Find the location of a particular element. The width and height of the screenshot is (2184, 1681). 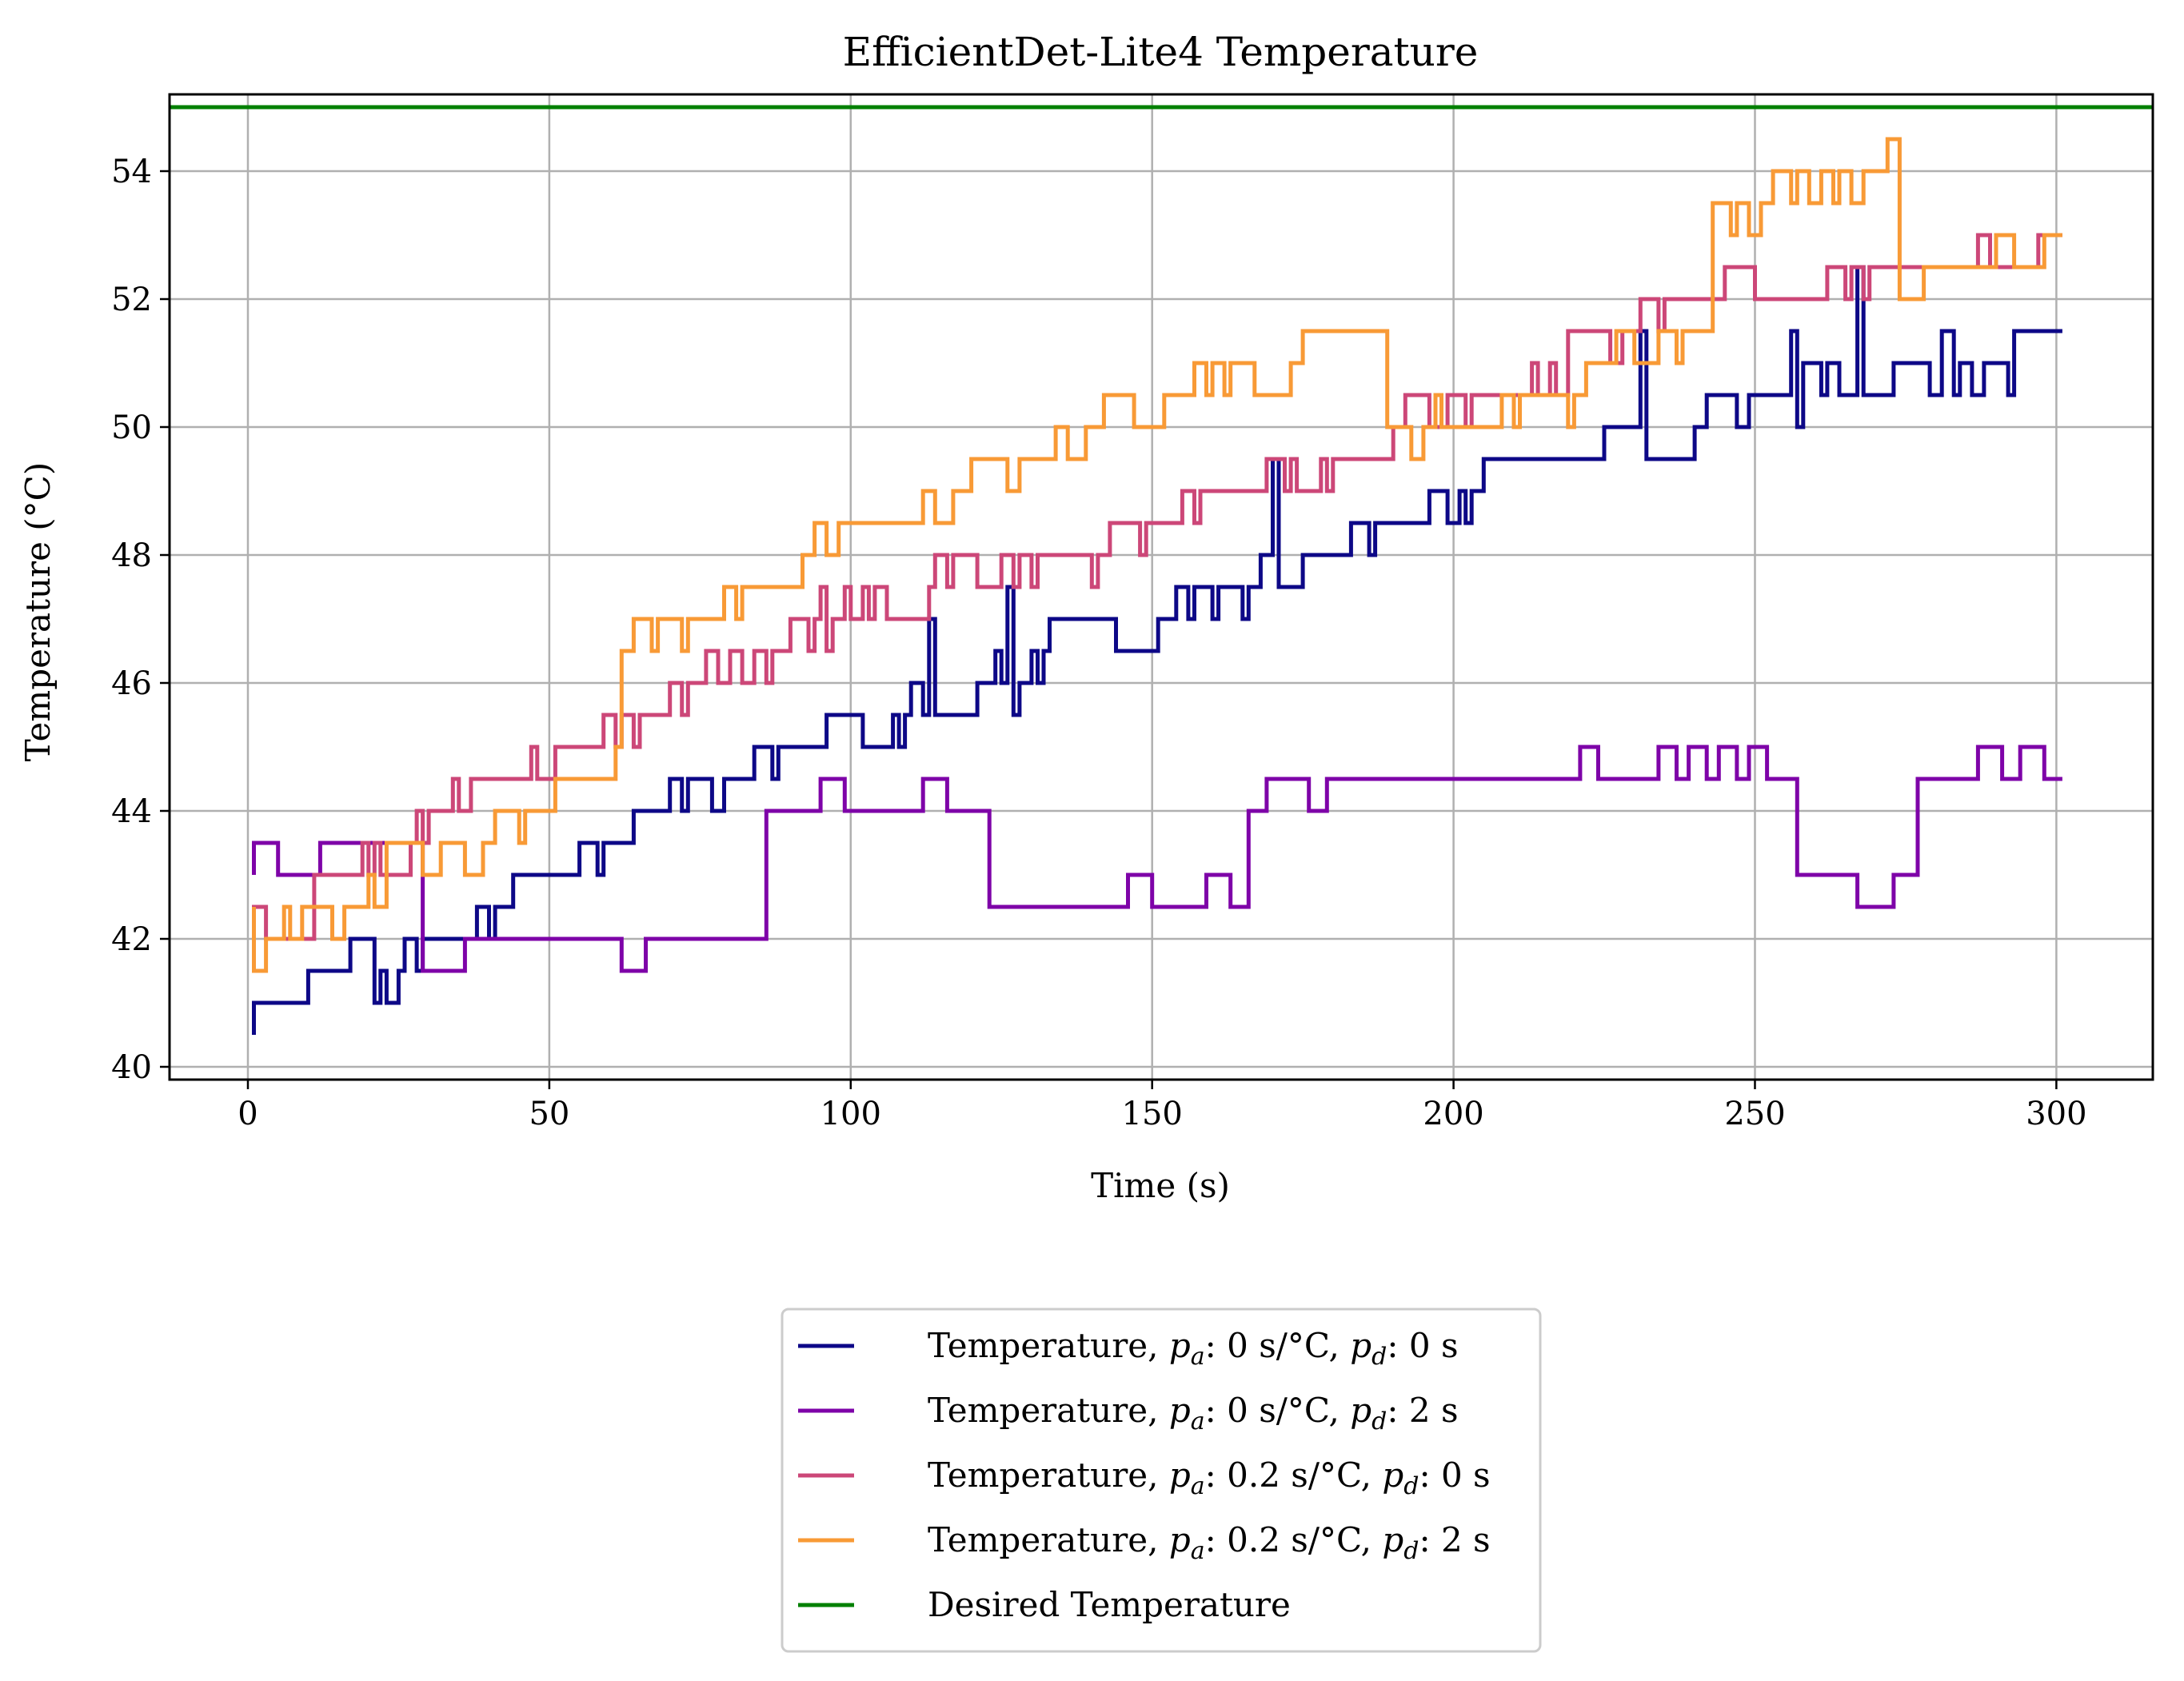

legend-label-3: Temperature, pa: 0.2 s/°C, pd: 0 s is located at coordinates (1209, 1477).